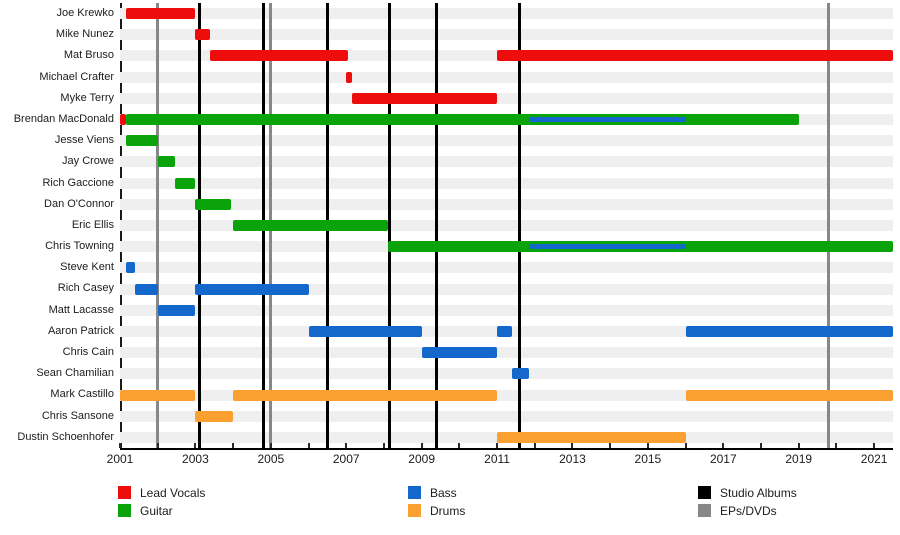  I want to click on member-label: Matt Lacasse, so click(81, 309).